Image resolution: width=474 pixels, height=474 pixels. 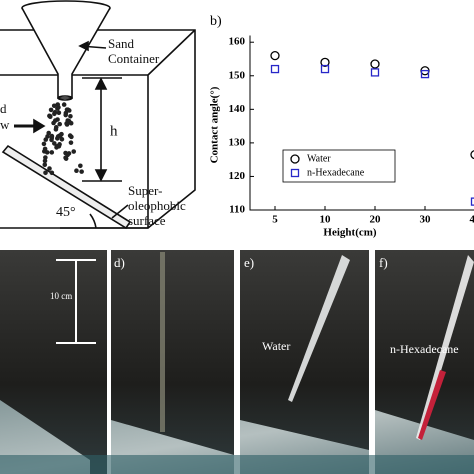 I want to click on scale-label: 10 cm, so click(x=61, y=296).